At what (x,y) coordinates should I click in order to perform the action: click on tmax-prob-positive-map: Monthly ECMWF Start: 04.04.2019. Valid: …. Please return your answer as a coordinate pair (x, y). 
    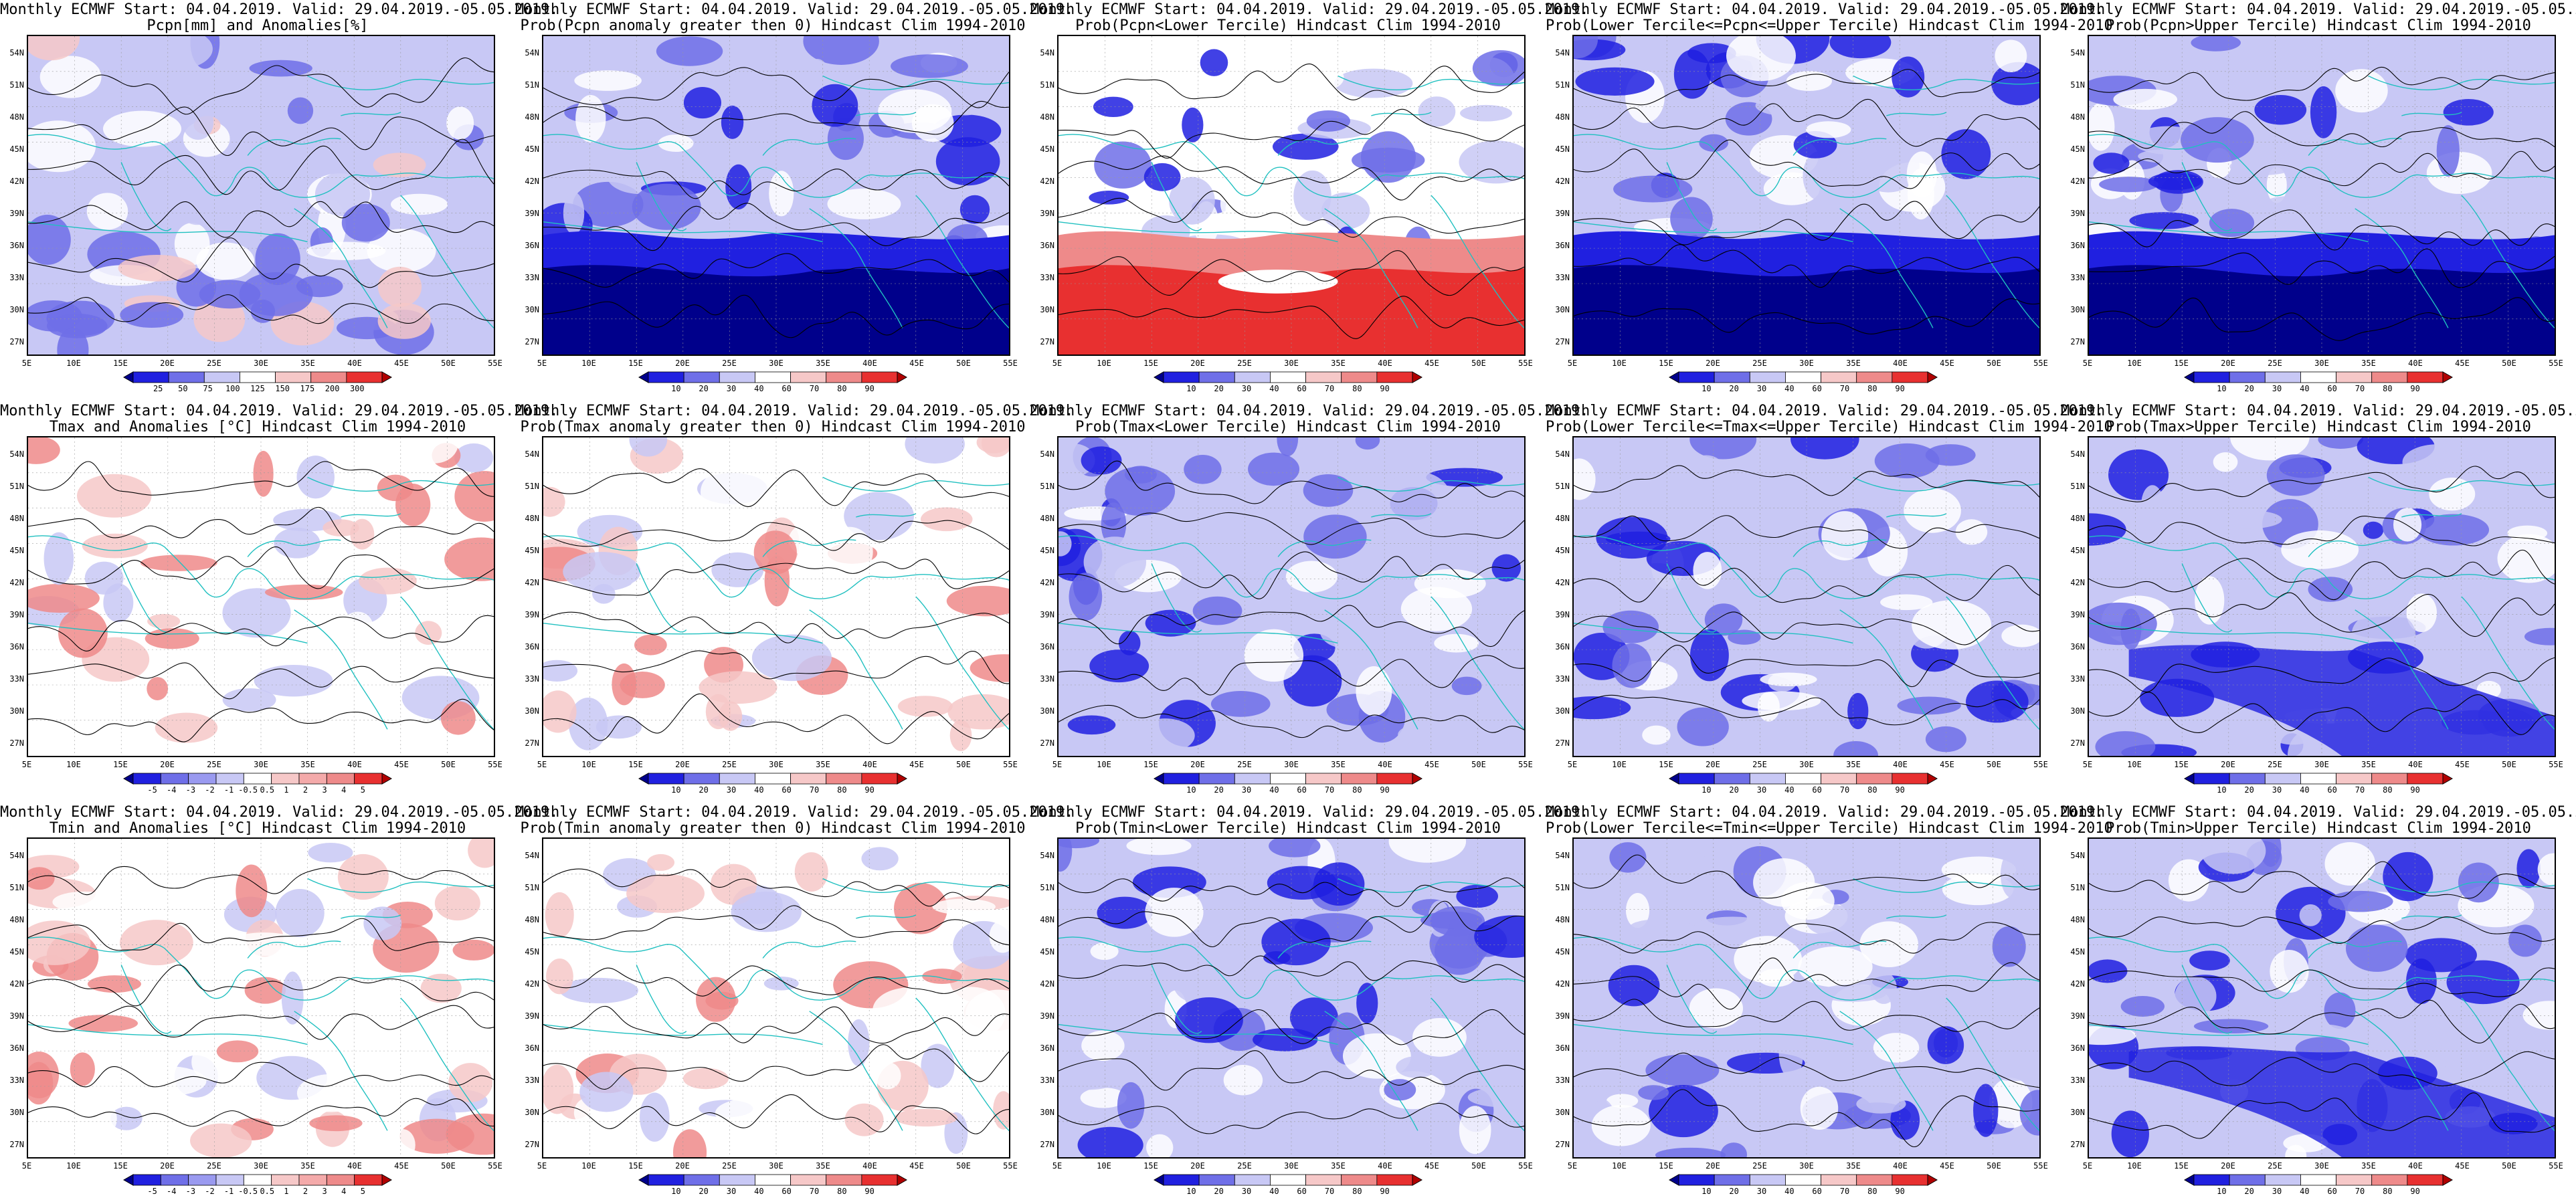
    Looking at the image, I should click on (794, 602).